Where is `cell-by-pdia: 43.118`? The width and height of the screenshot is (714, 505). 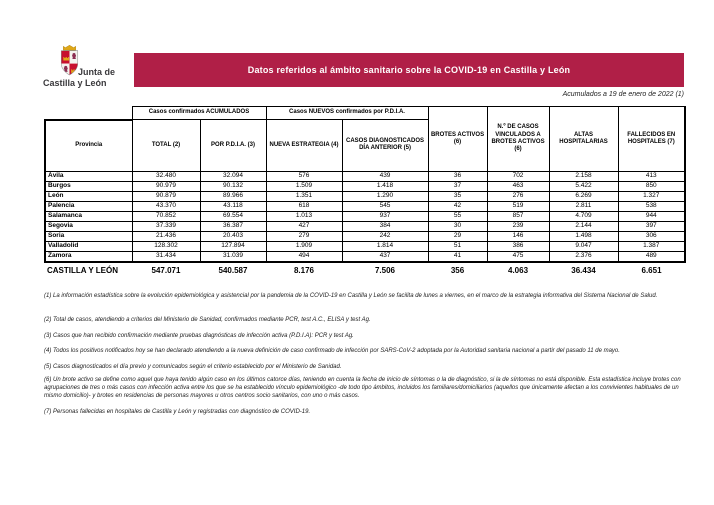 cell-by-pdia: 43.118 is located at coordinates (233, 206).